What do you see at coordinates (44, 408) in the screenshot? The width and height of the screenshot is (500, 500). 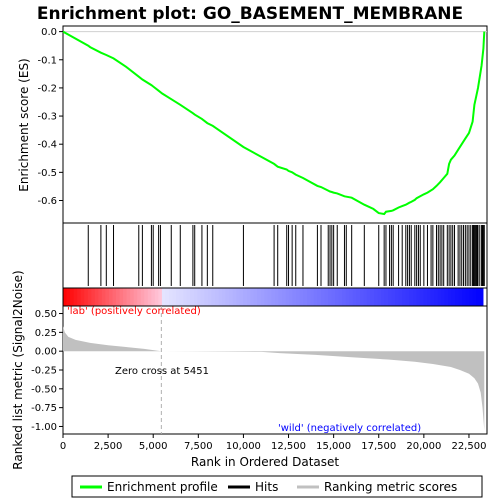 I see `metric-tick-label: -0.75` at bounding box center [44, 408].